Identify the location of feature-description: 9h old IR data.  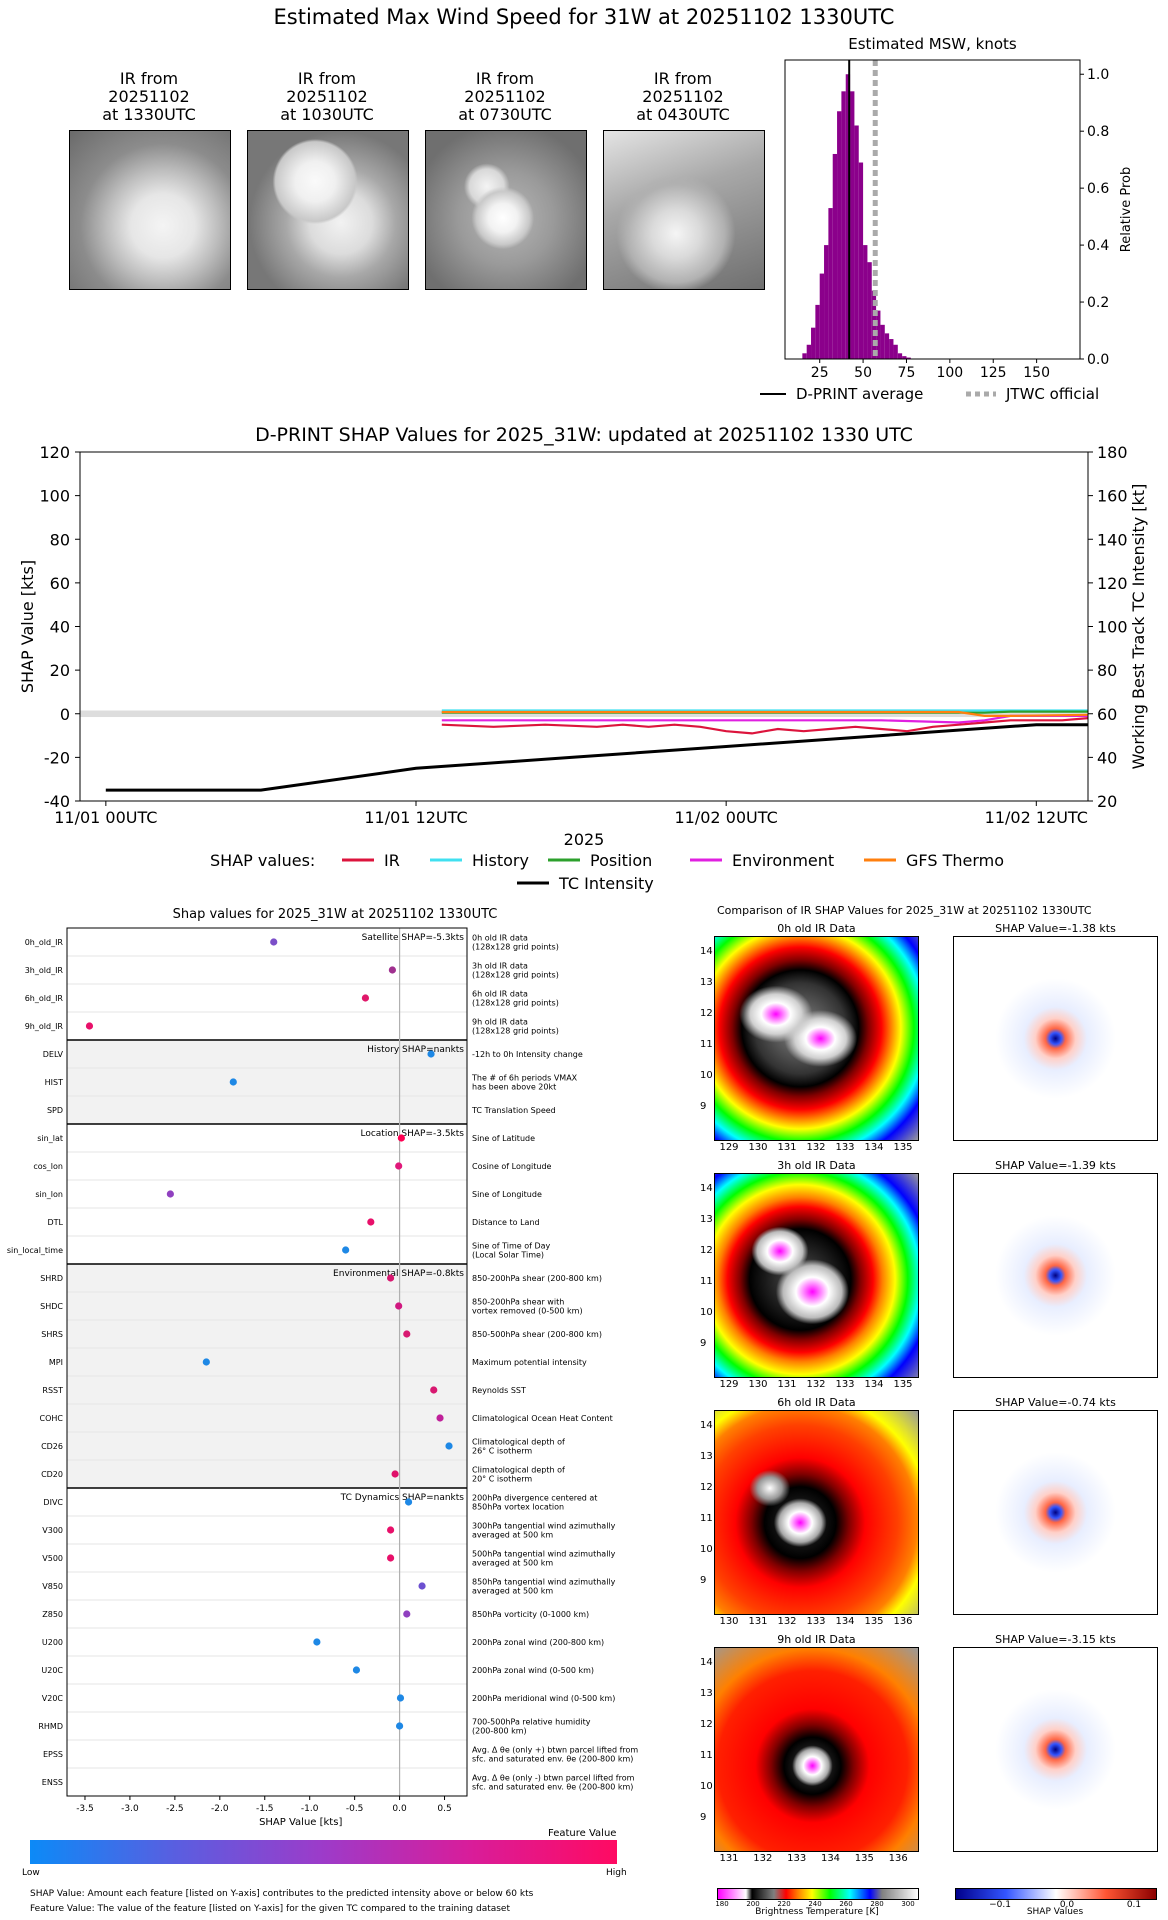
(500, 1022).